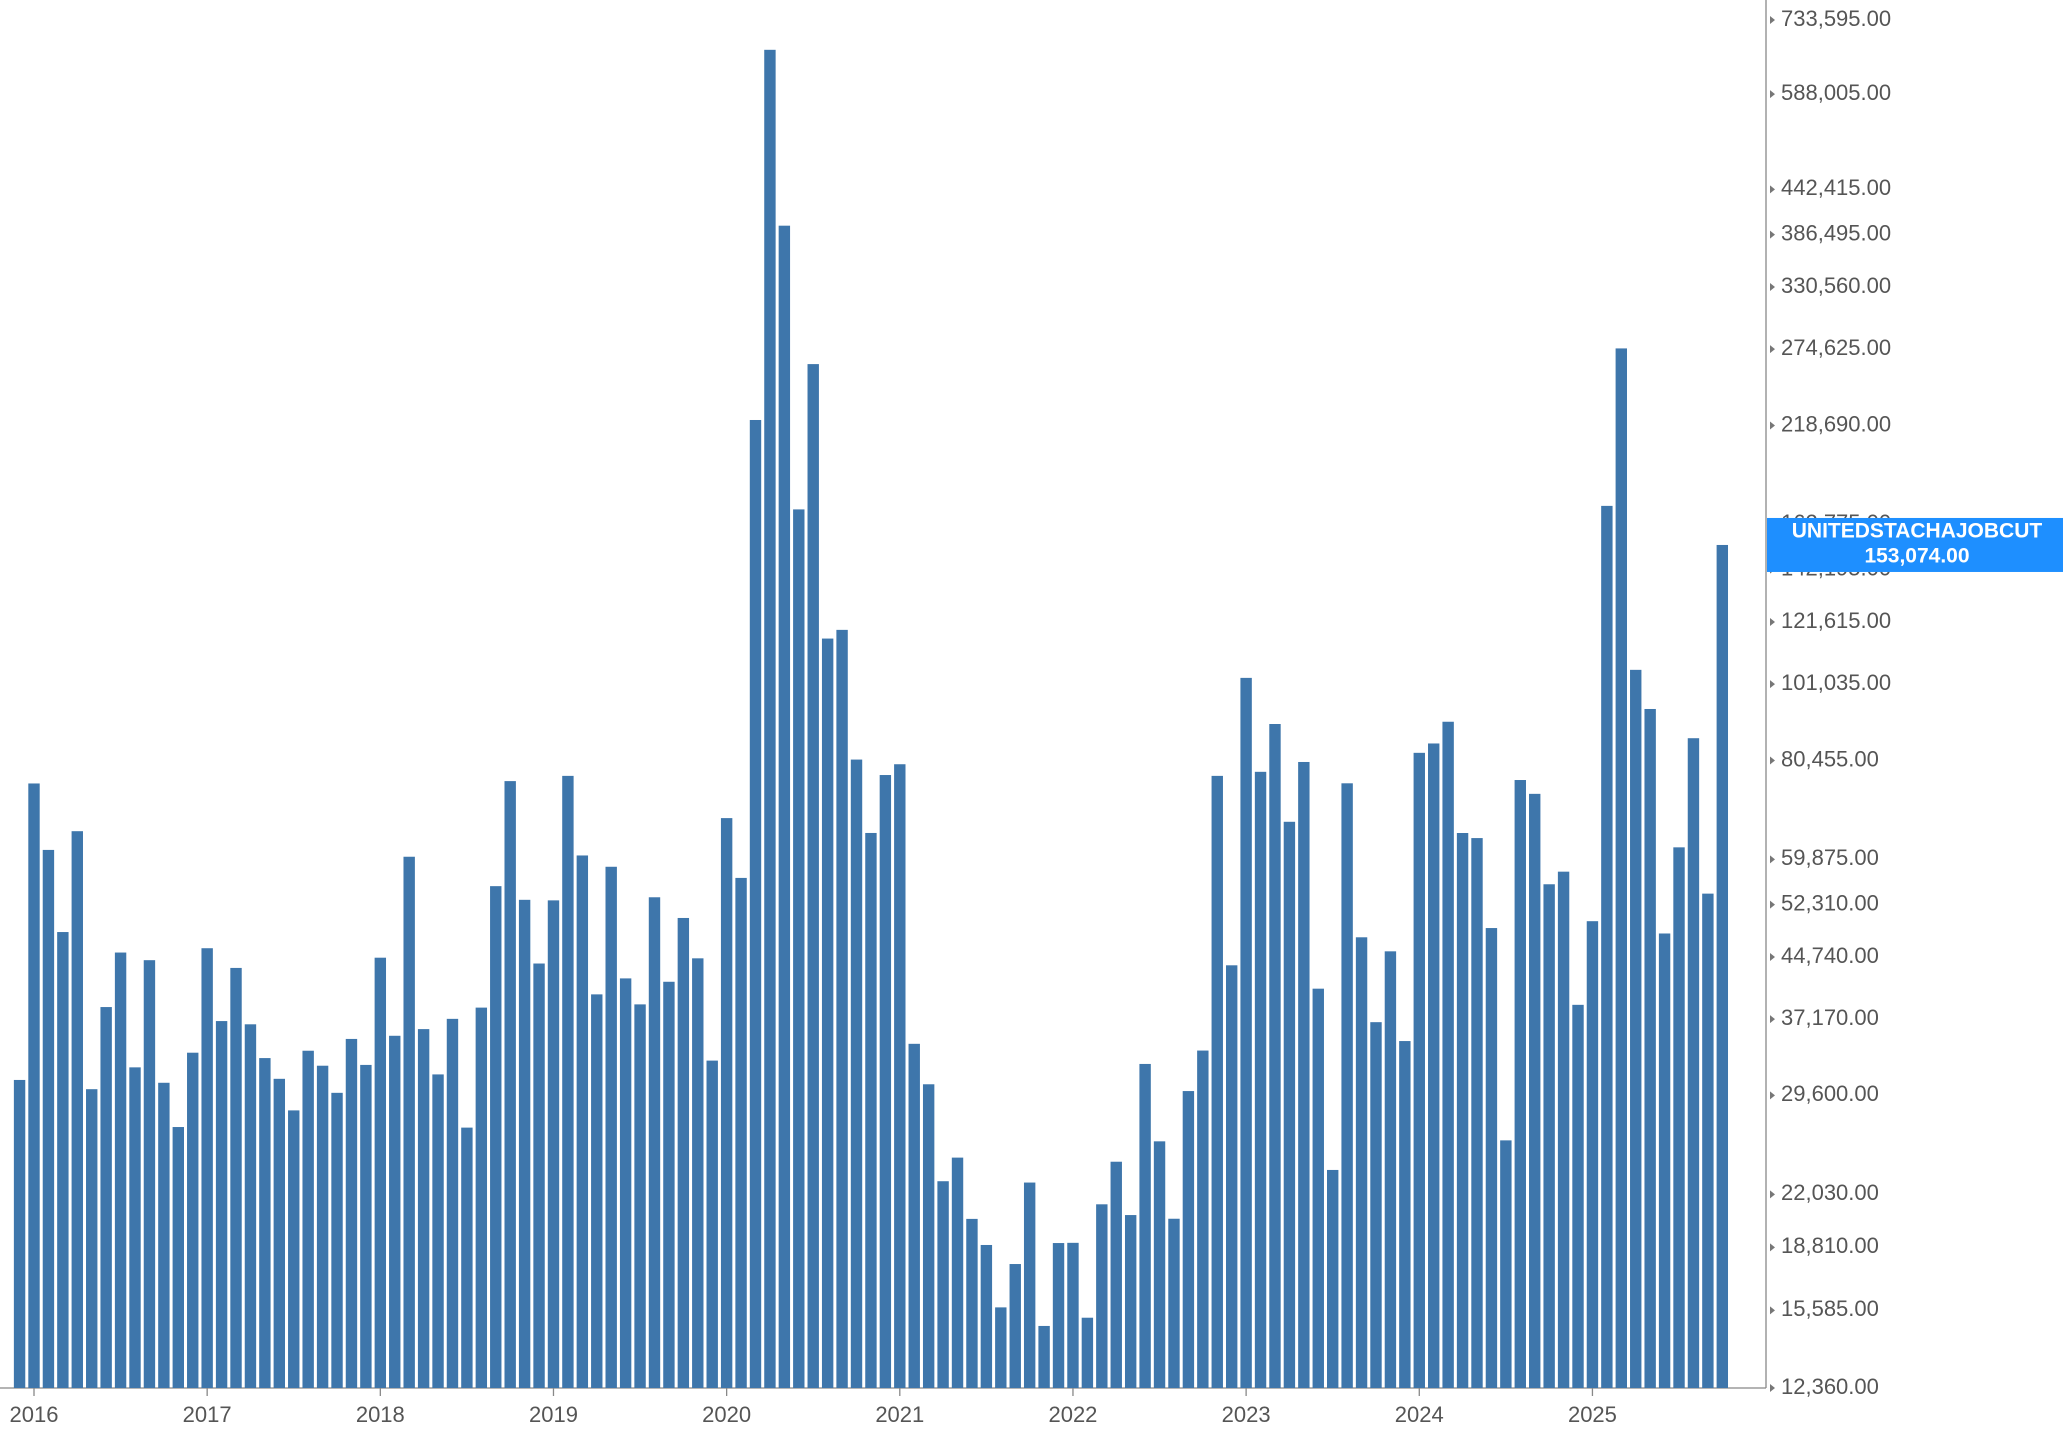 The height and width of the screenshot is (1442, 2063). Describe the element at coordinates (1836, 232) in the screenshot. I see `y-tick-label: 386,495.00` at that location.